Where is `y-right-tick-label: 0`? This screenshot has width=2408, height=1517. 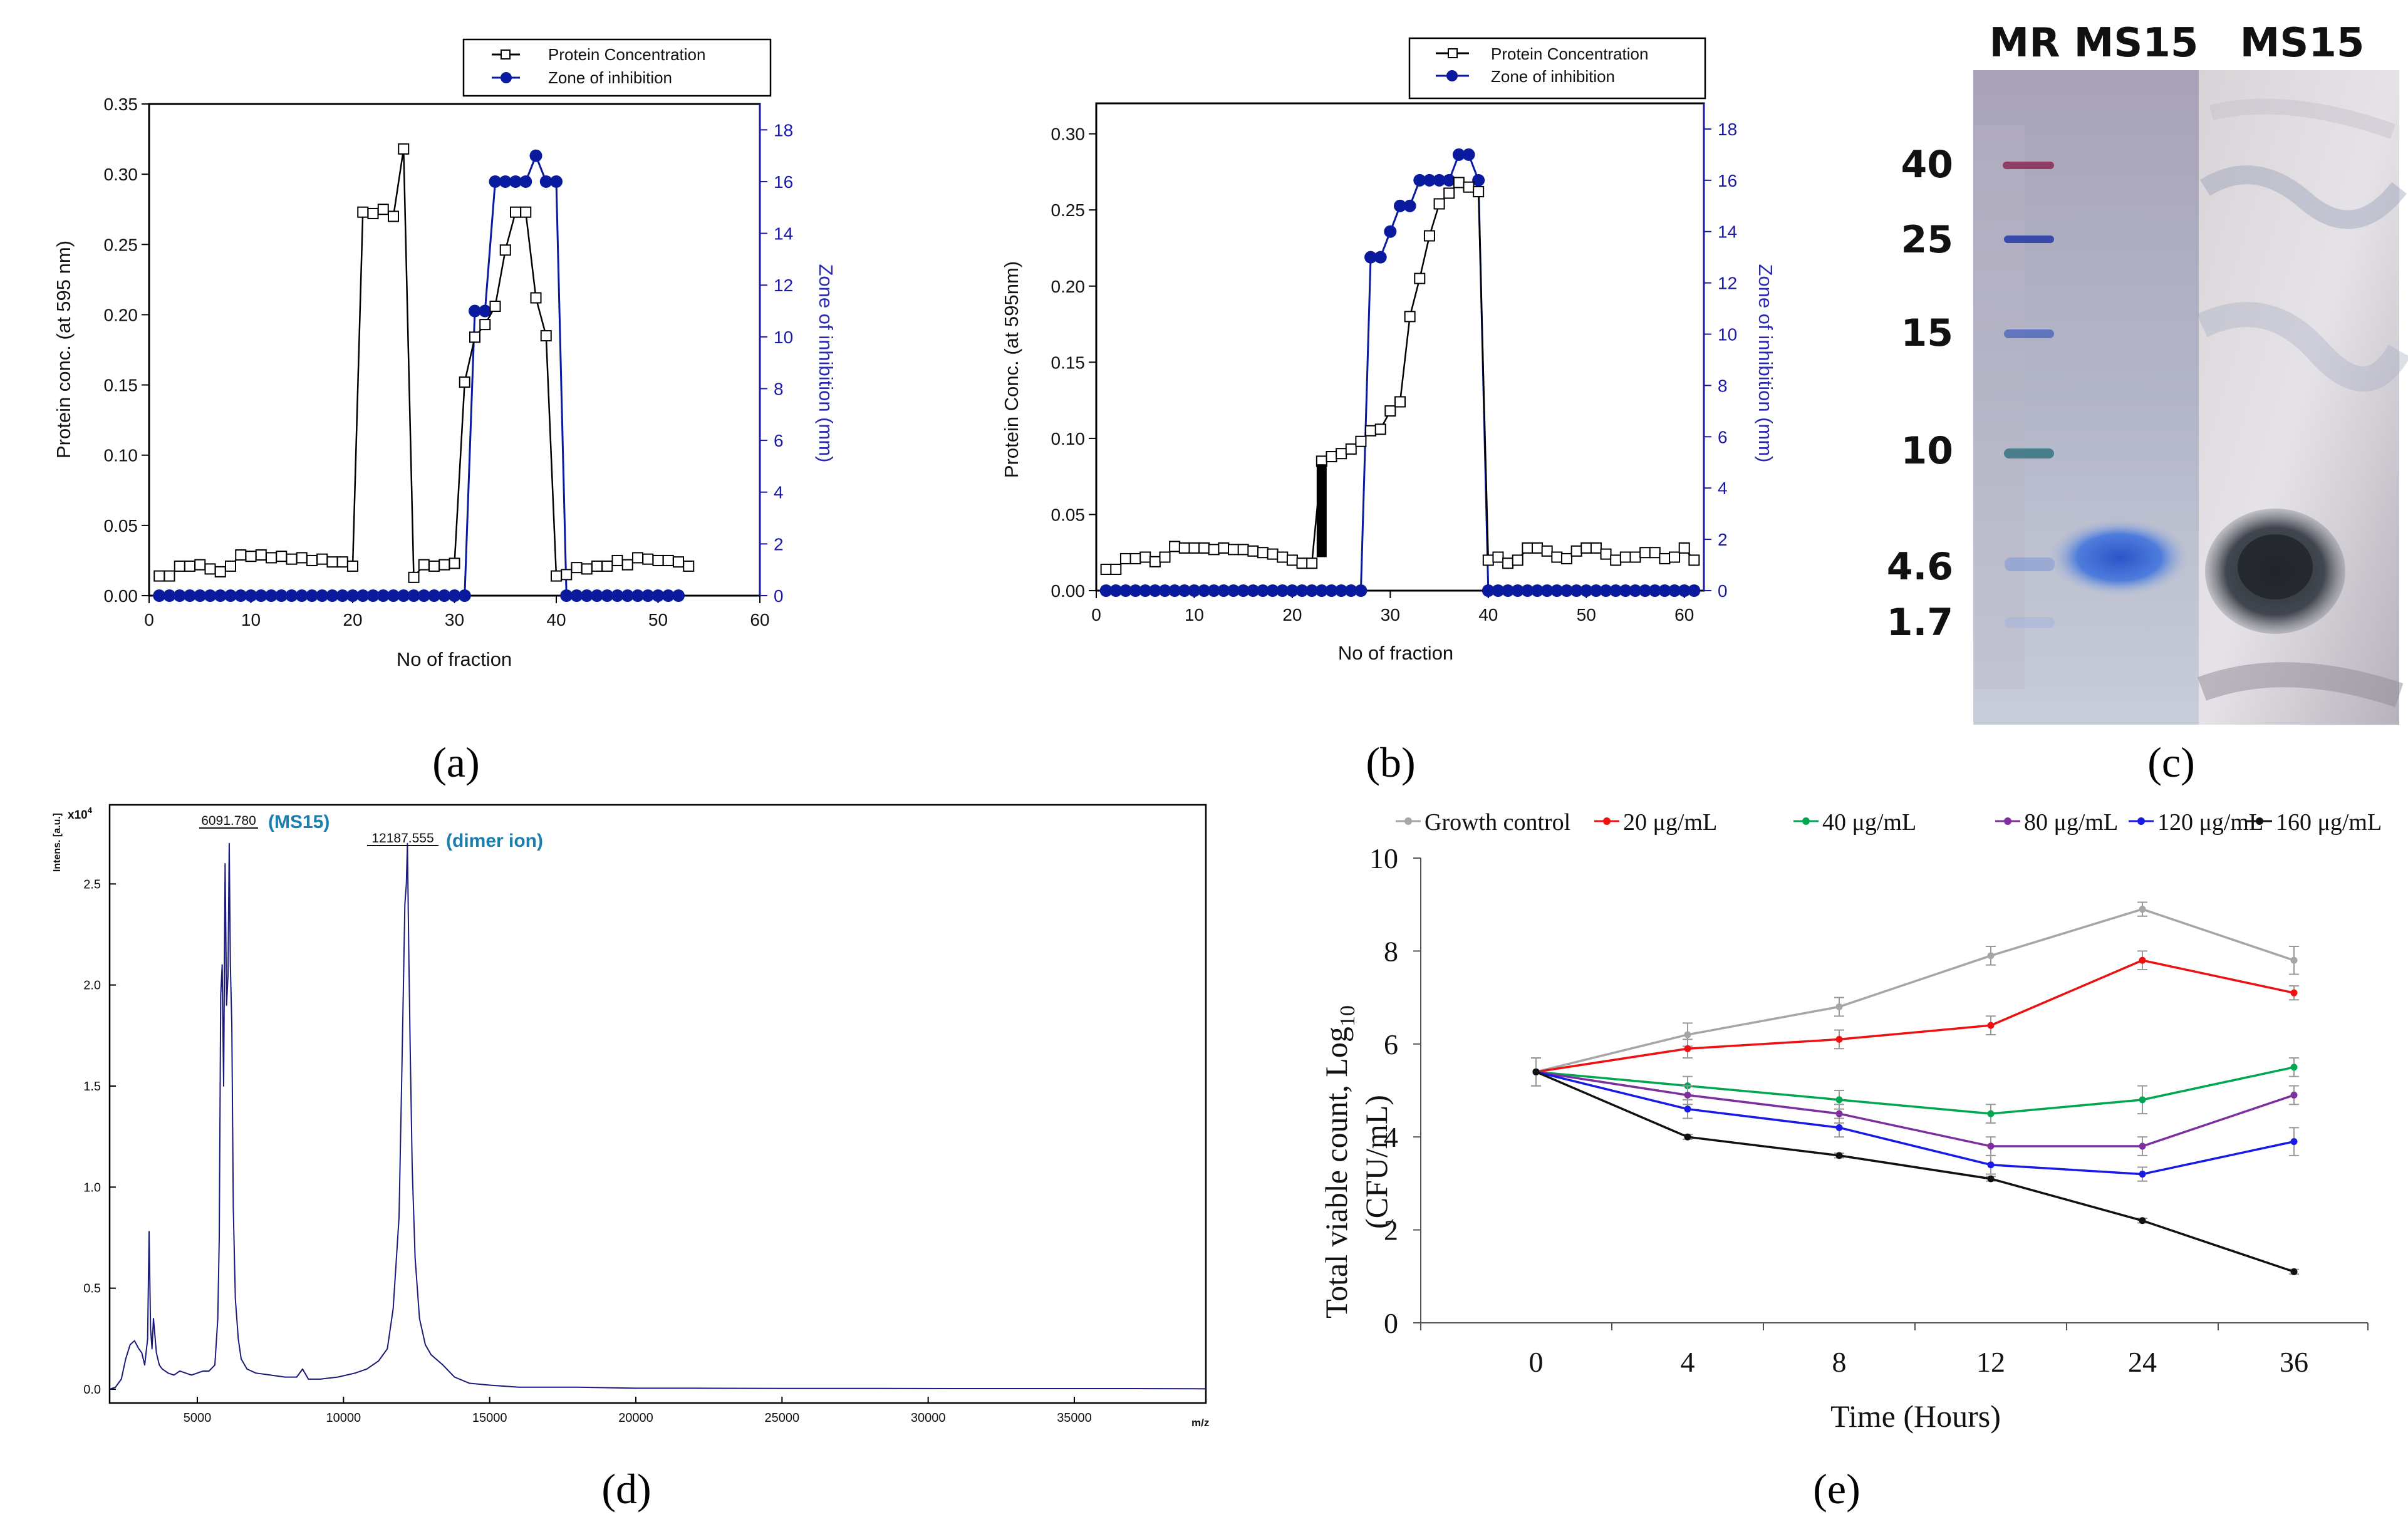 y-right-tick-label: 0 is located at coordinates (1723, 591).